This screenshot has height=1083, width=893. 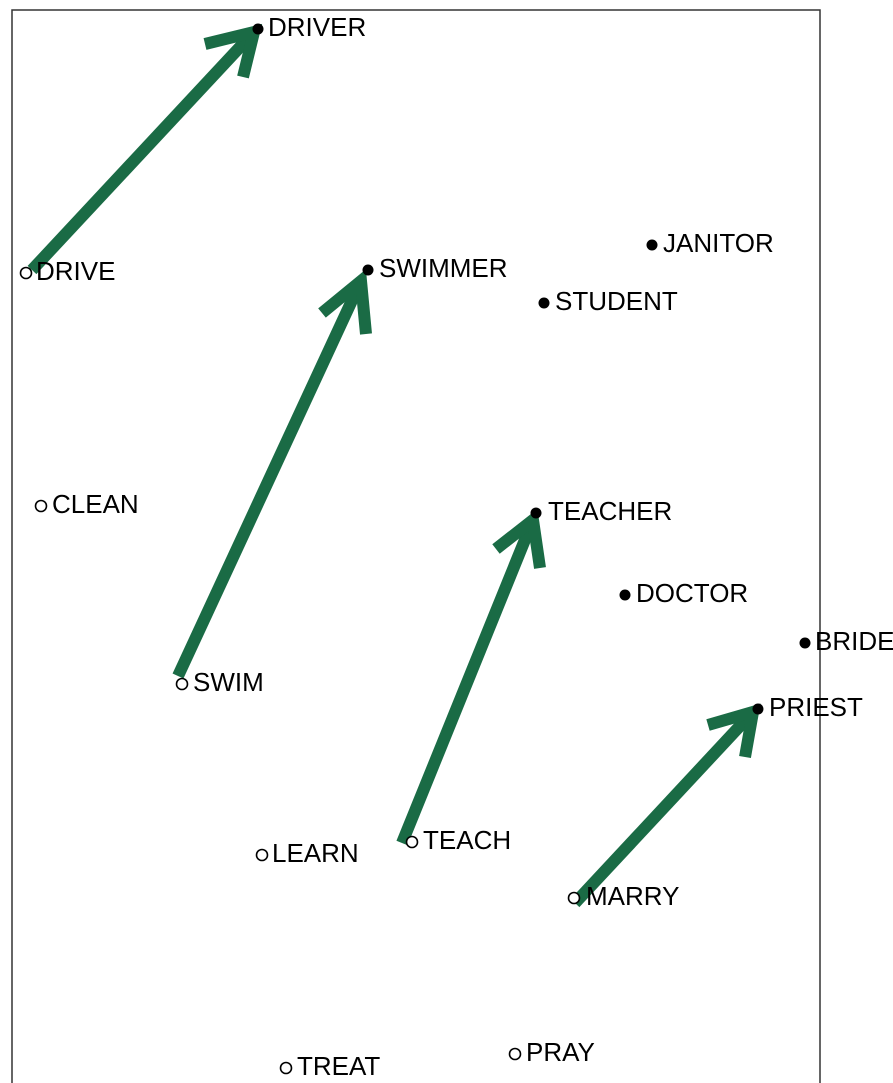 I want to click on label: BRIDE, so click(x=854, y=641).